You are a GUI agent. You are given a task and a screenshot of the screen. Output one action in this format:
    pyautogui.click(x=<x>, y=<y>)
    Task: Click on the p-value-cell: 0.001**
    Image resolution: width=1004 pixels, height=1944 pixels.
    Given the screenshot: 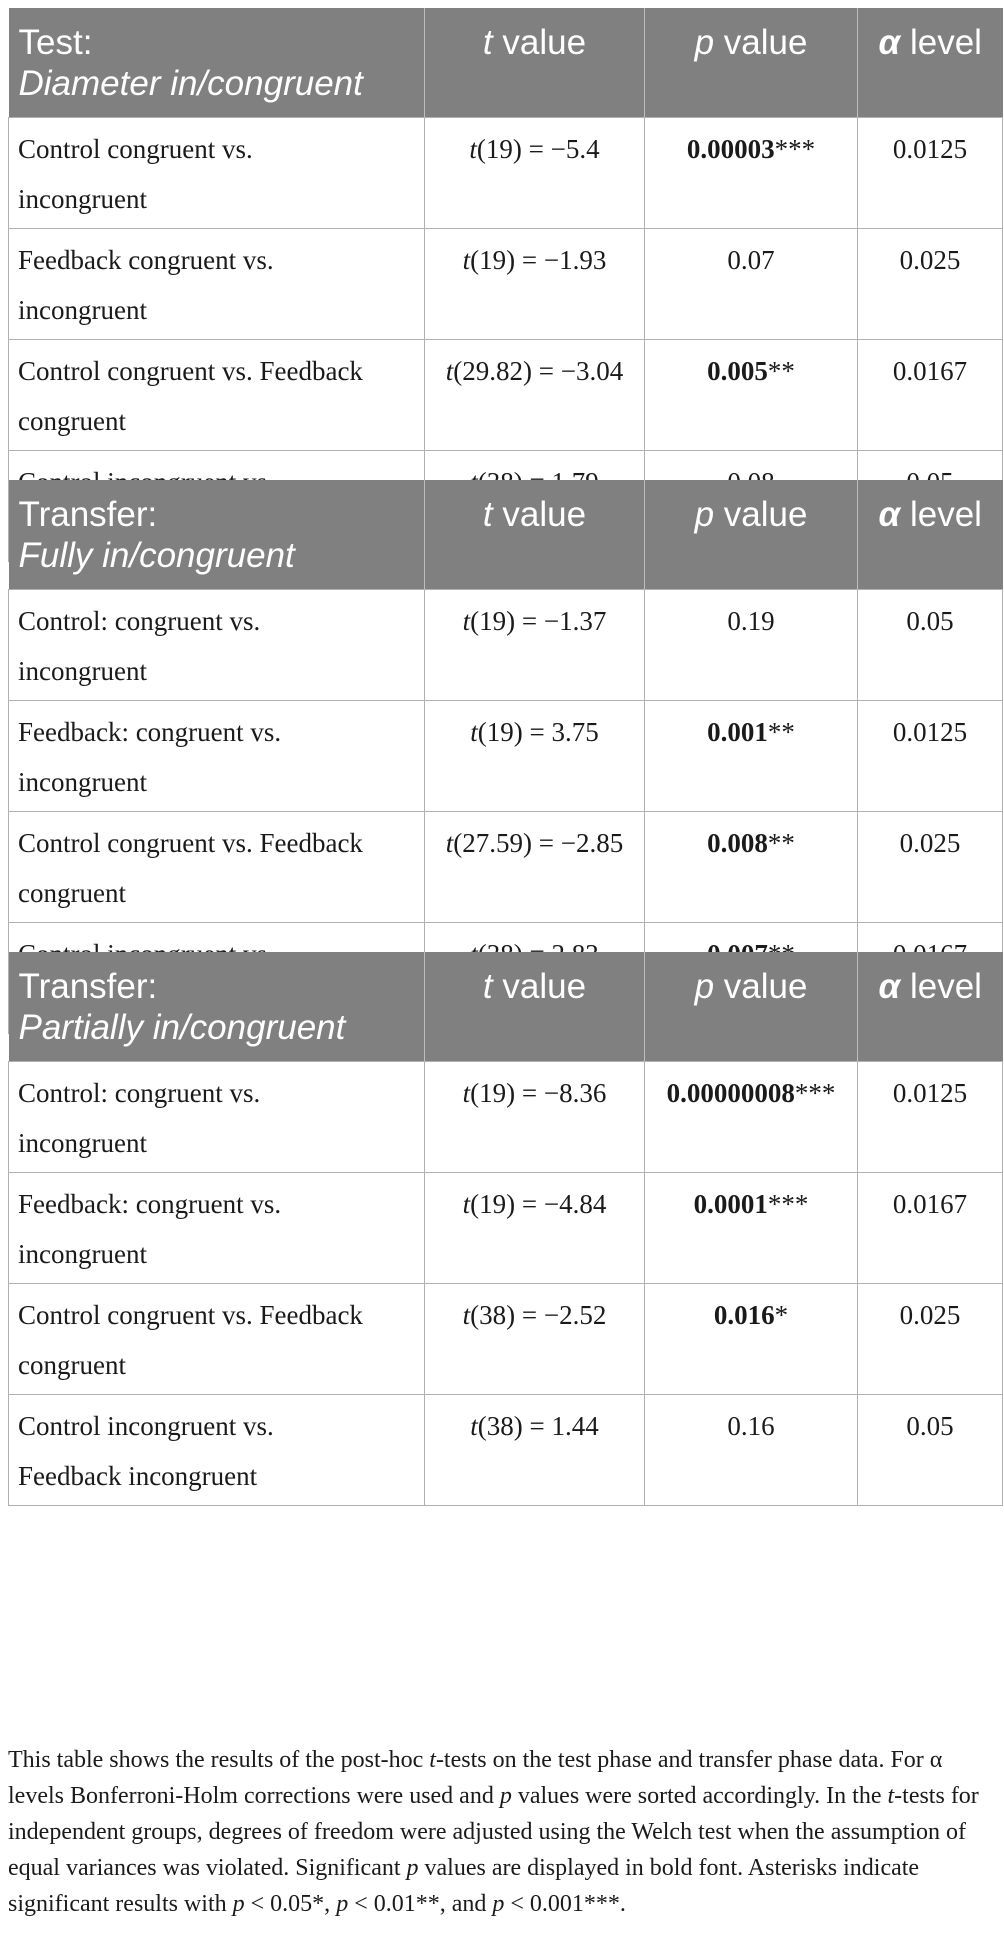 What is the action you would take?
    pyautogui.click(x=751, y=755)
    